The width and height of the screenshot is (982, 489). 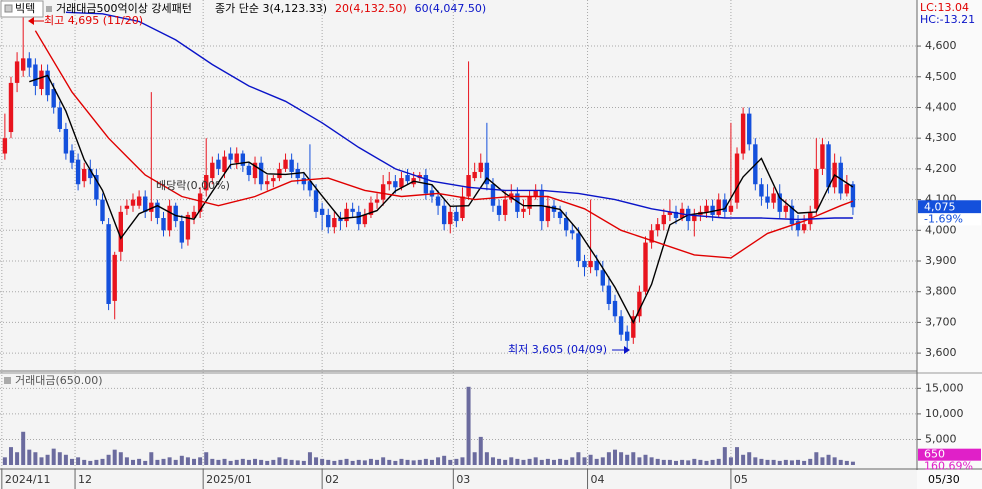 I want to click on indicator-icon, so click(x=49, y=9).